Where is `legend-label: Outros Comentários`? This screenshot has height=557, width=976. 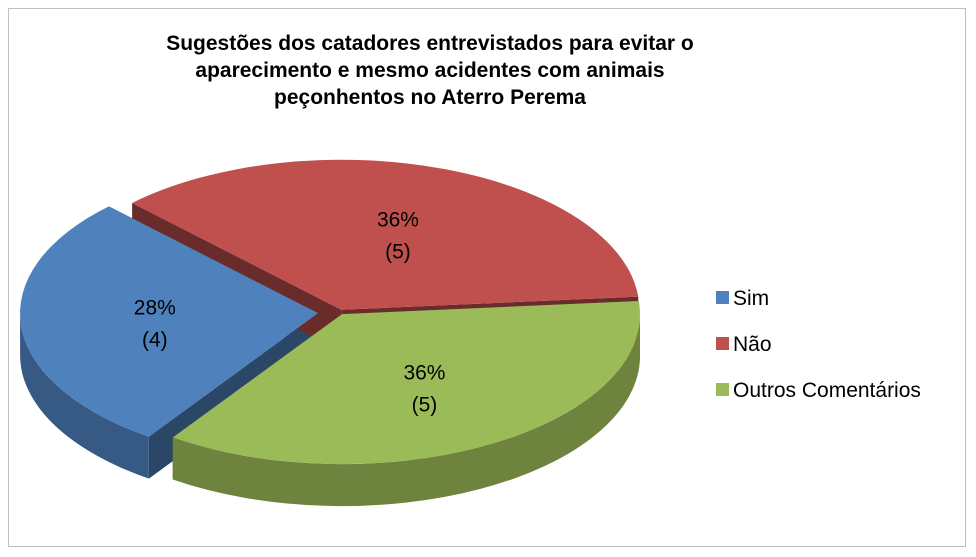 legend-label: Outros Comentários is located at coordinates (827, 390).